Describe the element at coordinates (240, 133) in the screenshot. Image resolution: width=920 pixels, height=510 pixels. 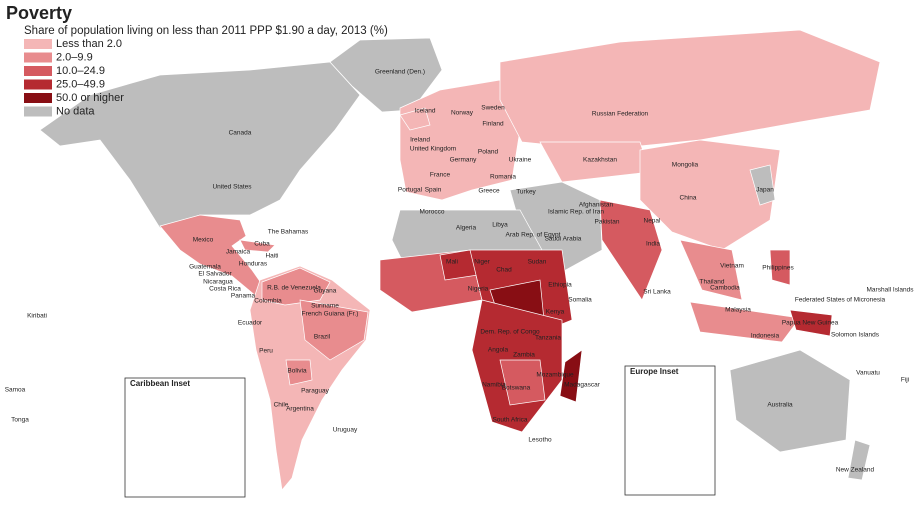
I see `country-label: Canada` at that location.